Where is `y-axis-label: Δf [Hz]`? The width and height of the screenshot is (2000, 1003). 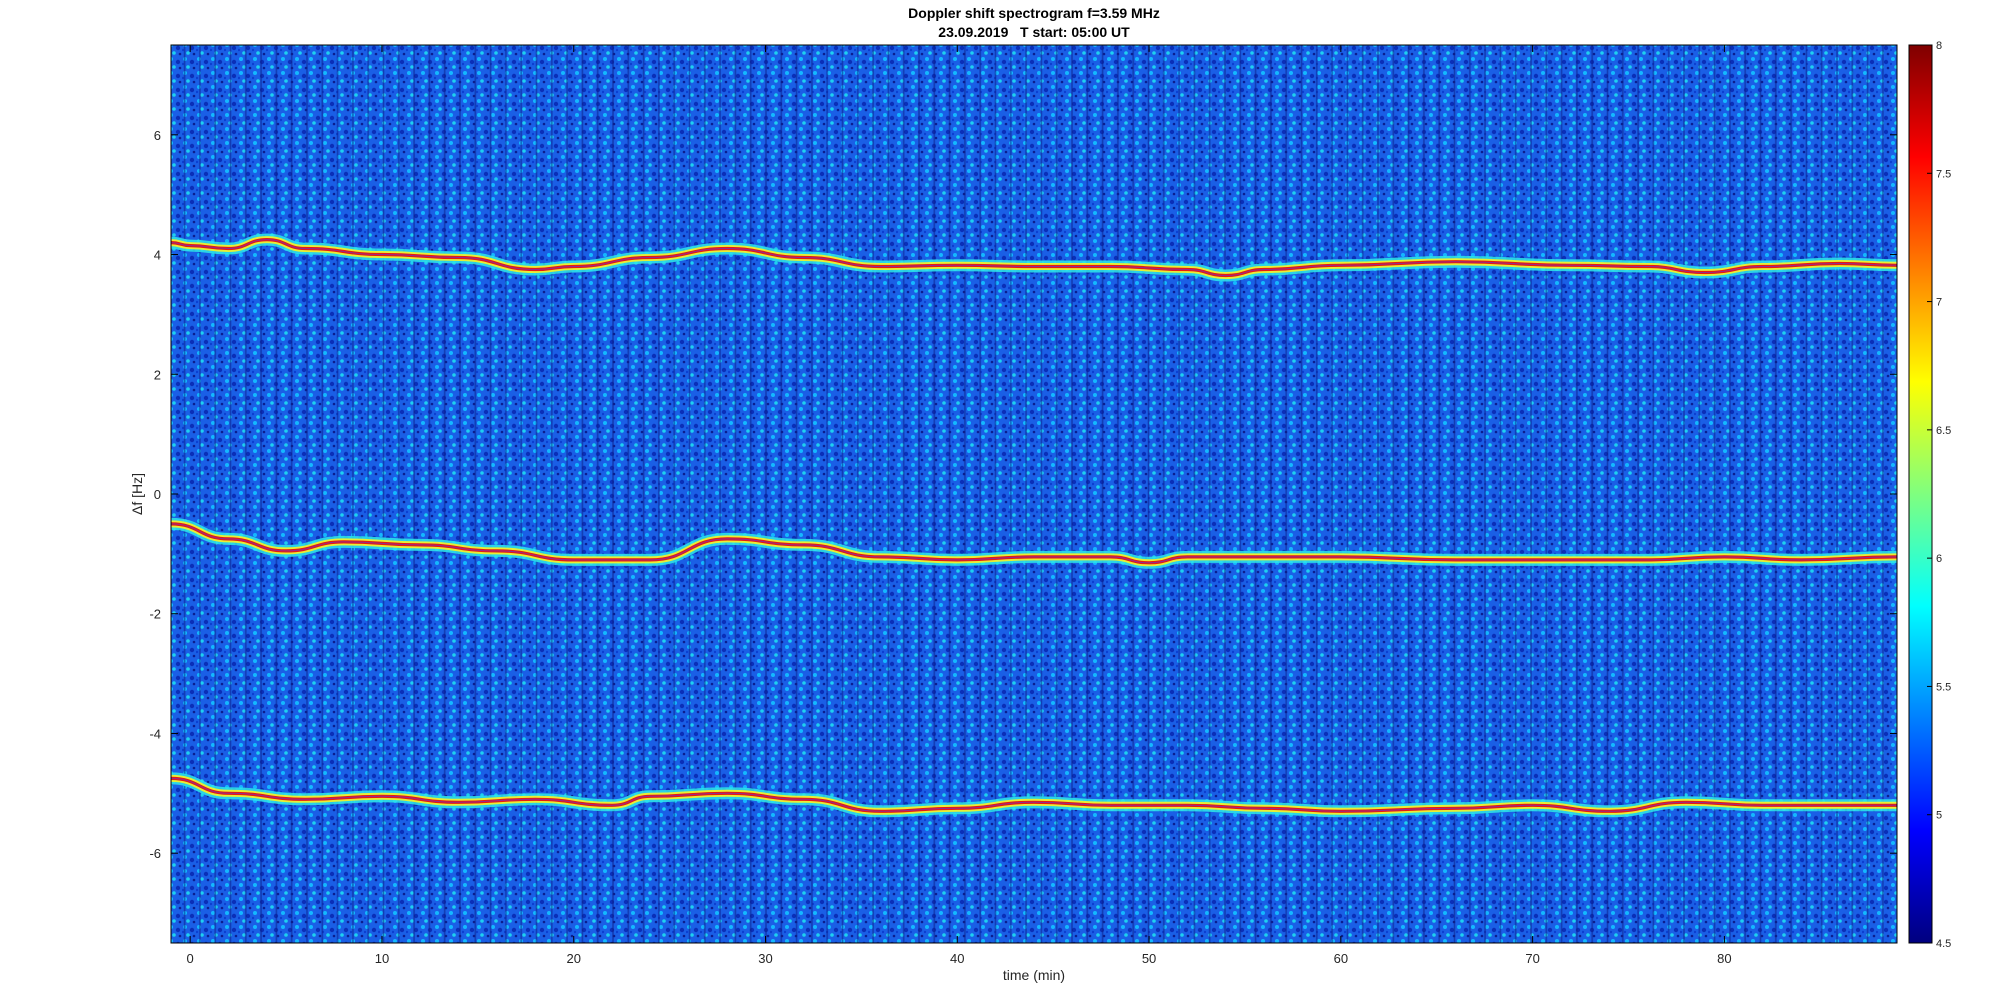
y-axis-label: Δf [Hz] is located at coordinates (137, 494).